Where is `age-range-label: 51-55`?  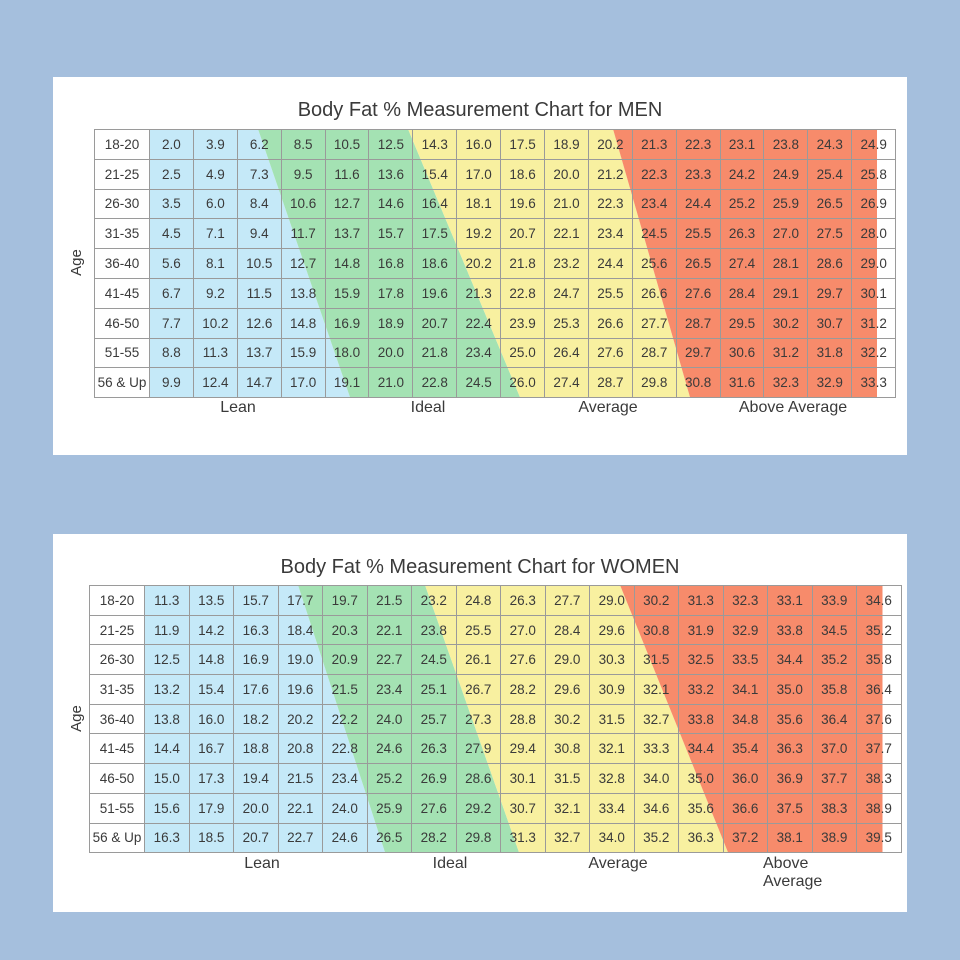
age-range-label: 51-55 is located at coordinates (122, 353).